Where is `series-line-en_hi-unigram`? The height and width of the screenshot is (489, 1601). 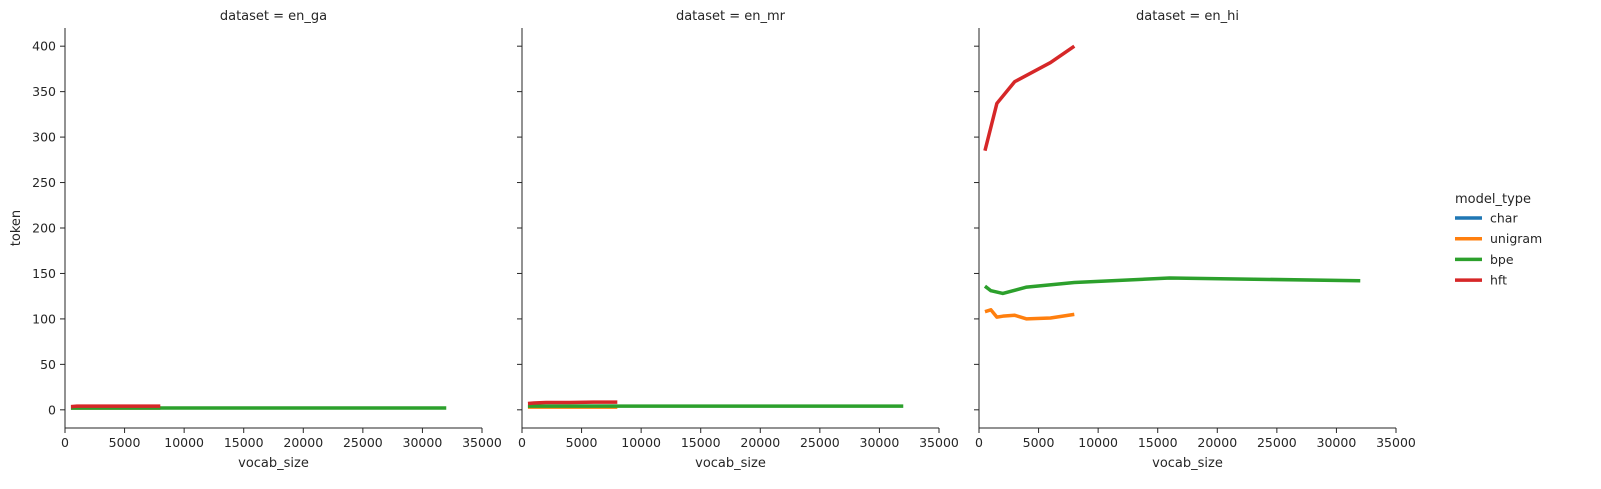
series-line-en_hi-unigram is located at coordinates (1029, 314).